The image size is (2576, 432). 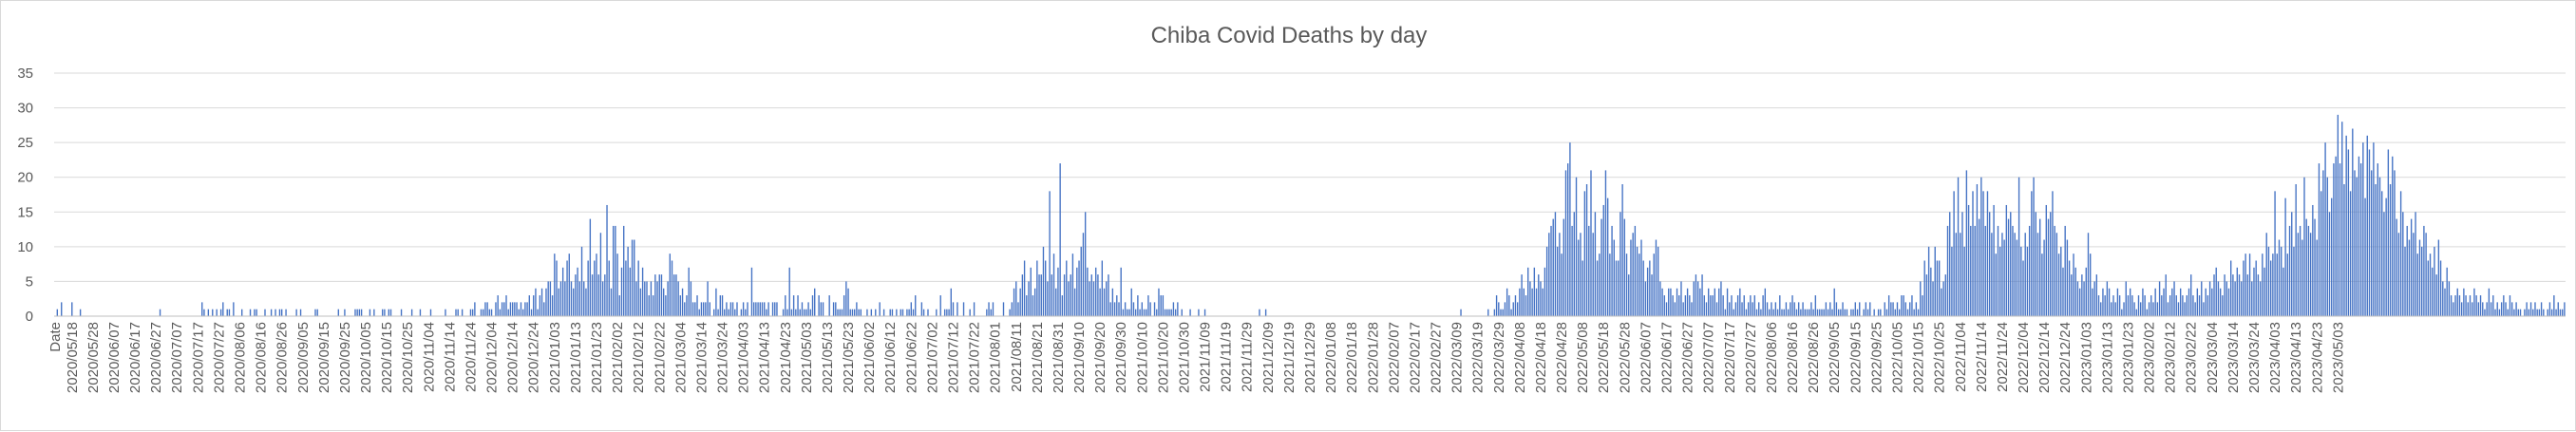 I want to click on x-tick-label: 2021/02/12, so click(x=639, y=357).